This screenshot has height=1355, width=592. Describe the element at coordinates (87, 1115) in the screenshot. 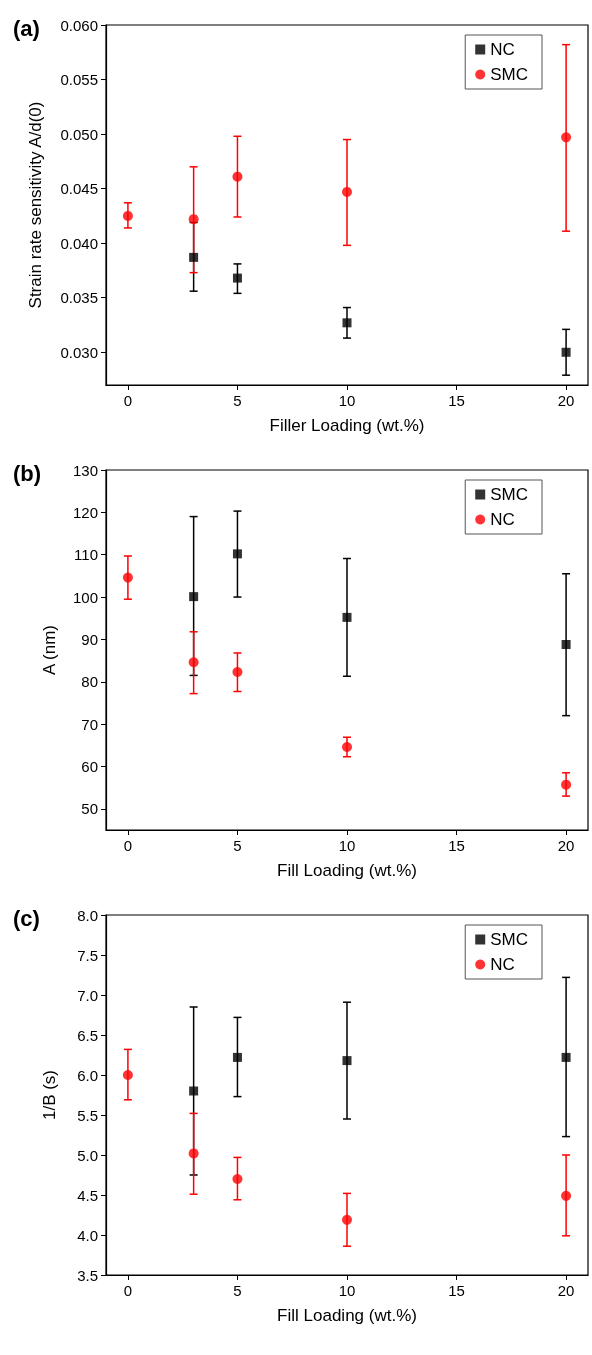

I see `y-tick-label: 5.5` at that location.